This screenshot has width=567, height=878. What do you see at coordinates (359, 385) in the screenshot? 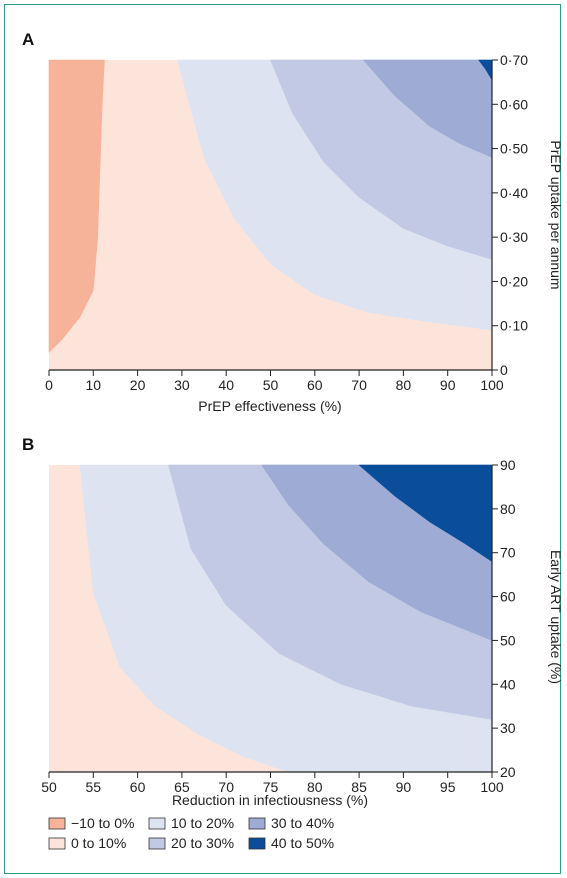
I see `panel-a-x-tick-label: 70` at bounding box center [359, 385].